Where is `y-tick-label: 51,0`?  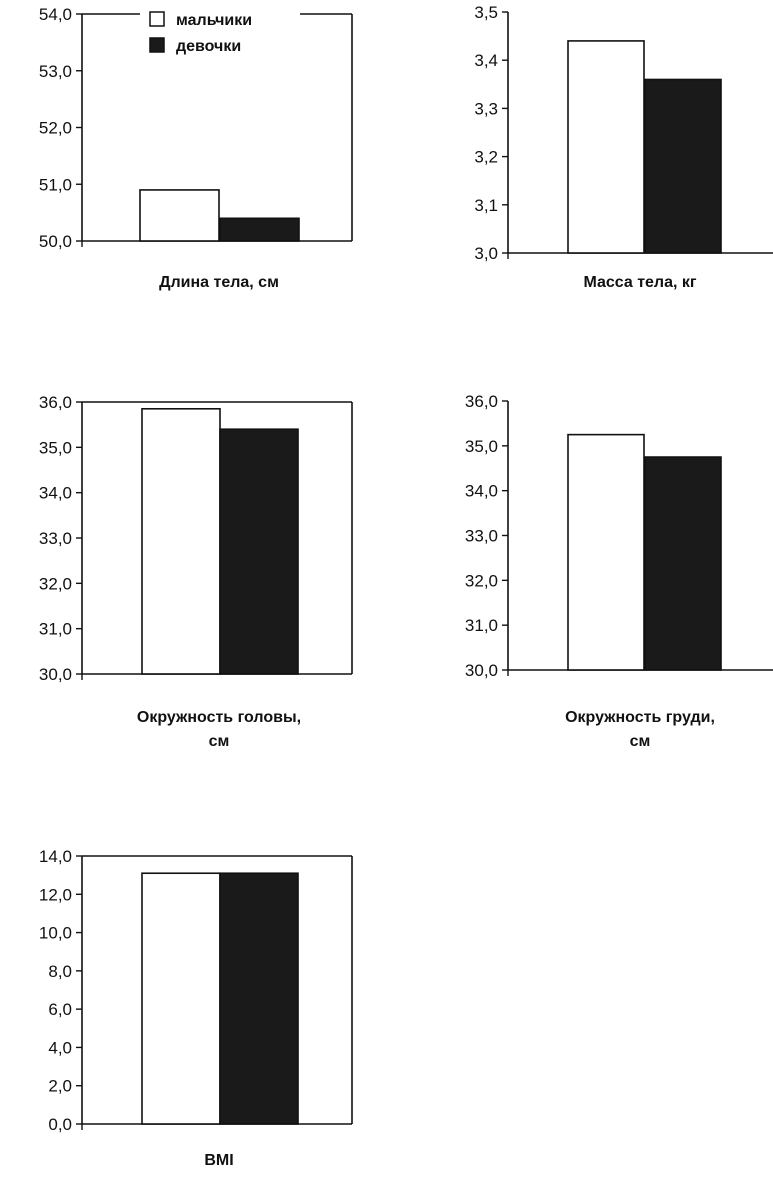
y-tick-label: 51,0 is located at coordinates (55, 184).